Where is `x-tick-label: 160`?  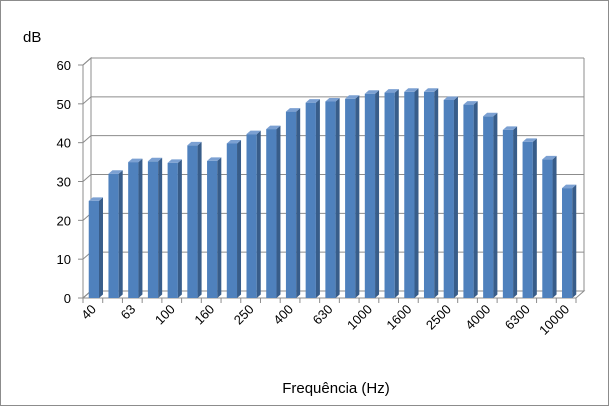
x-tick-label: 160 is located at coordinates (204, 315).